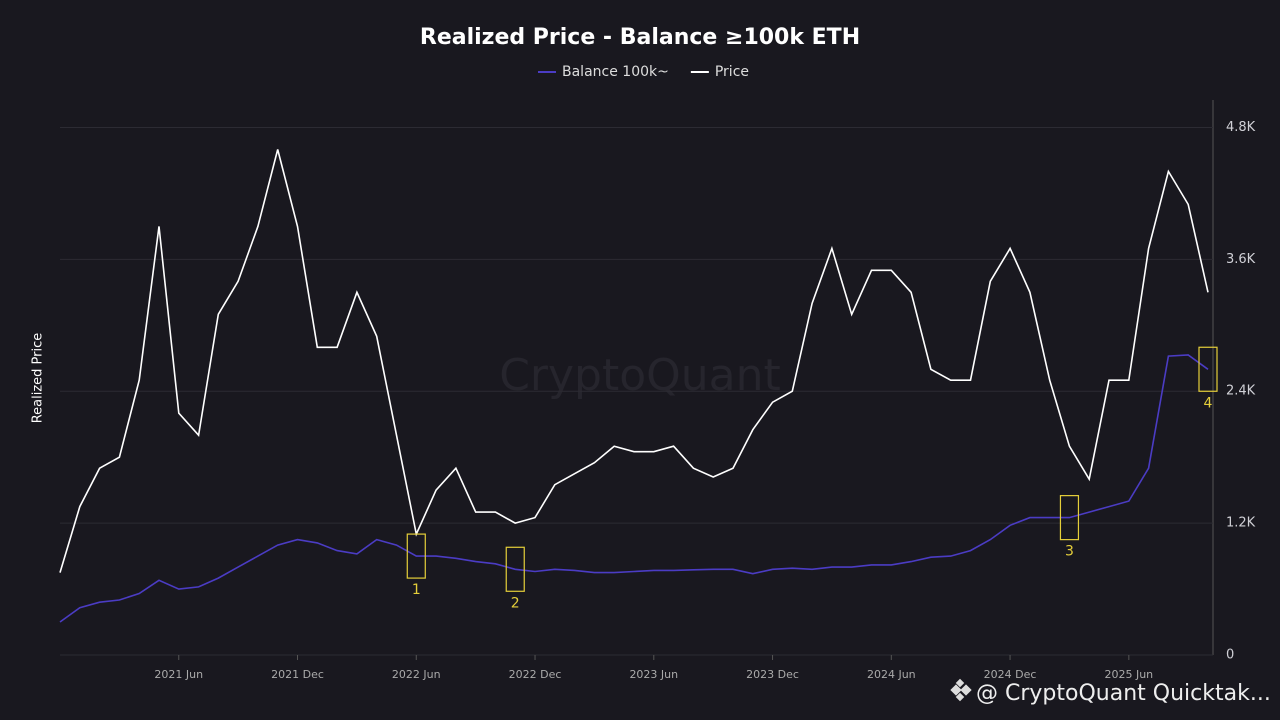  What do you see at coordinates (1241, 127) in the screenshot?
I see `y-tick-label: 4.8K` at bounding box center [1241, 127].